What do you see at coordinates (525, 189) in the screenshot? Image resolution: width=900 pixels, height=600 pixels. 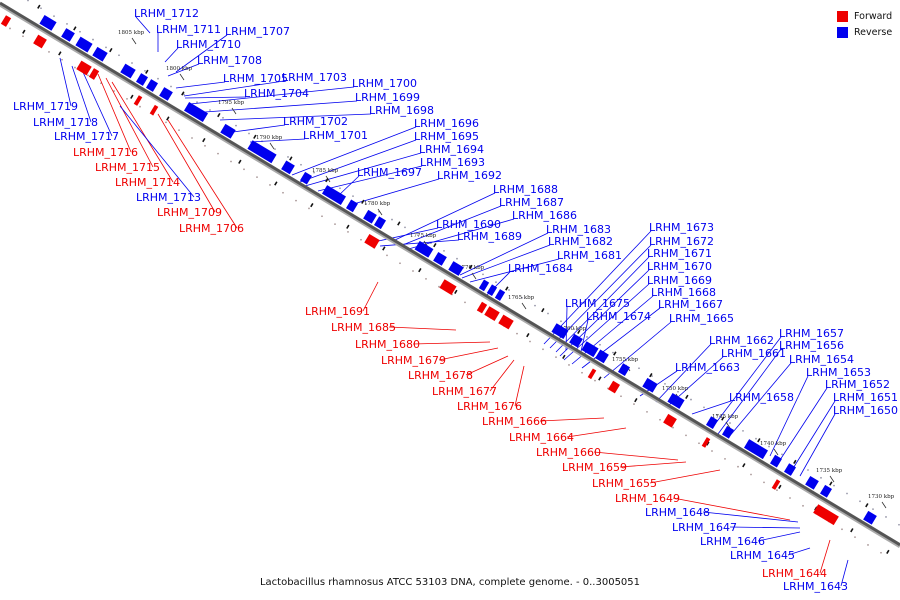 I see `gene-label: LRHM_1688` at bounding box center [525, 189].